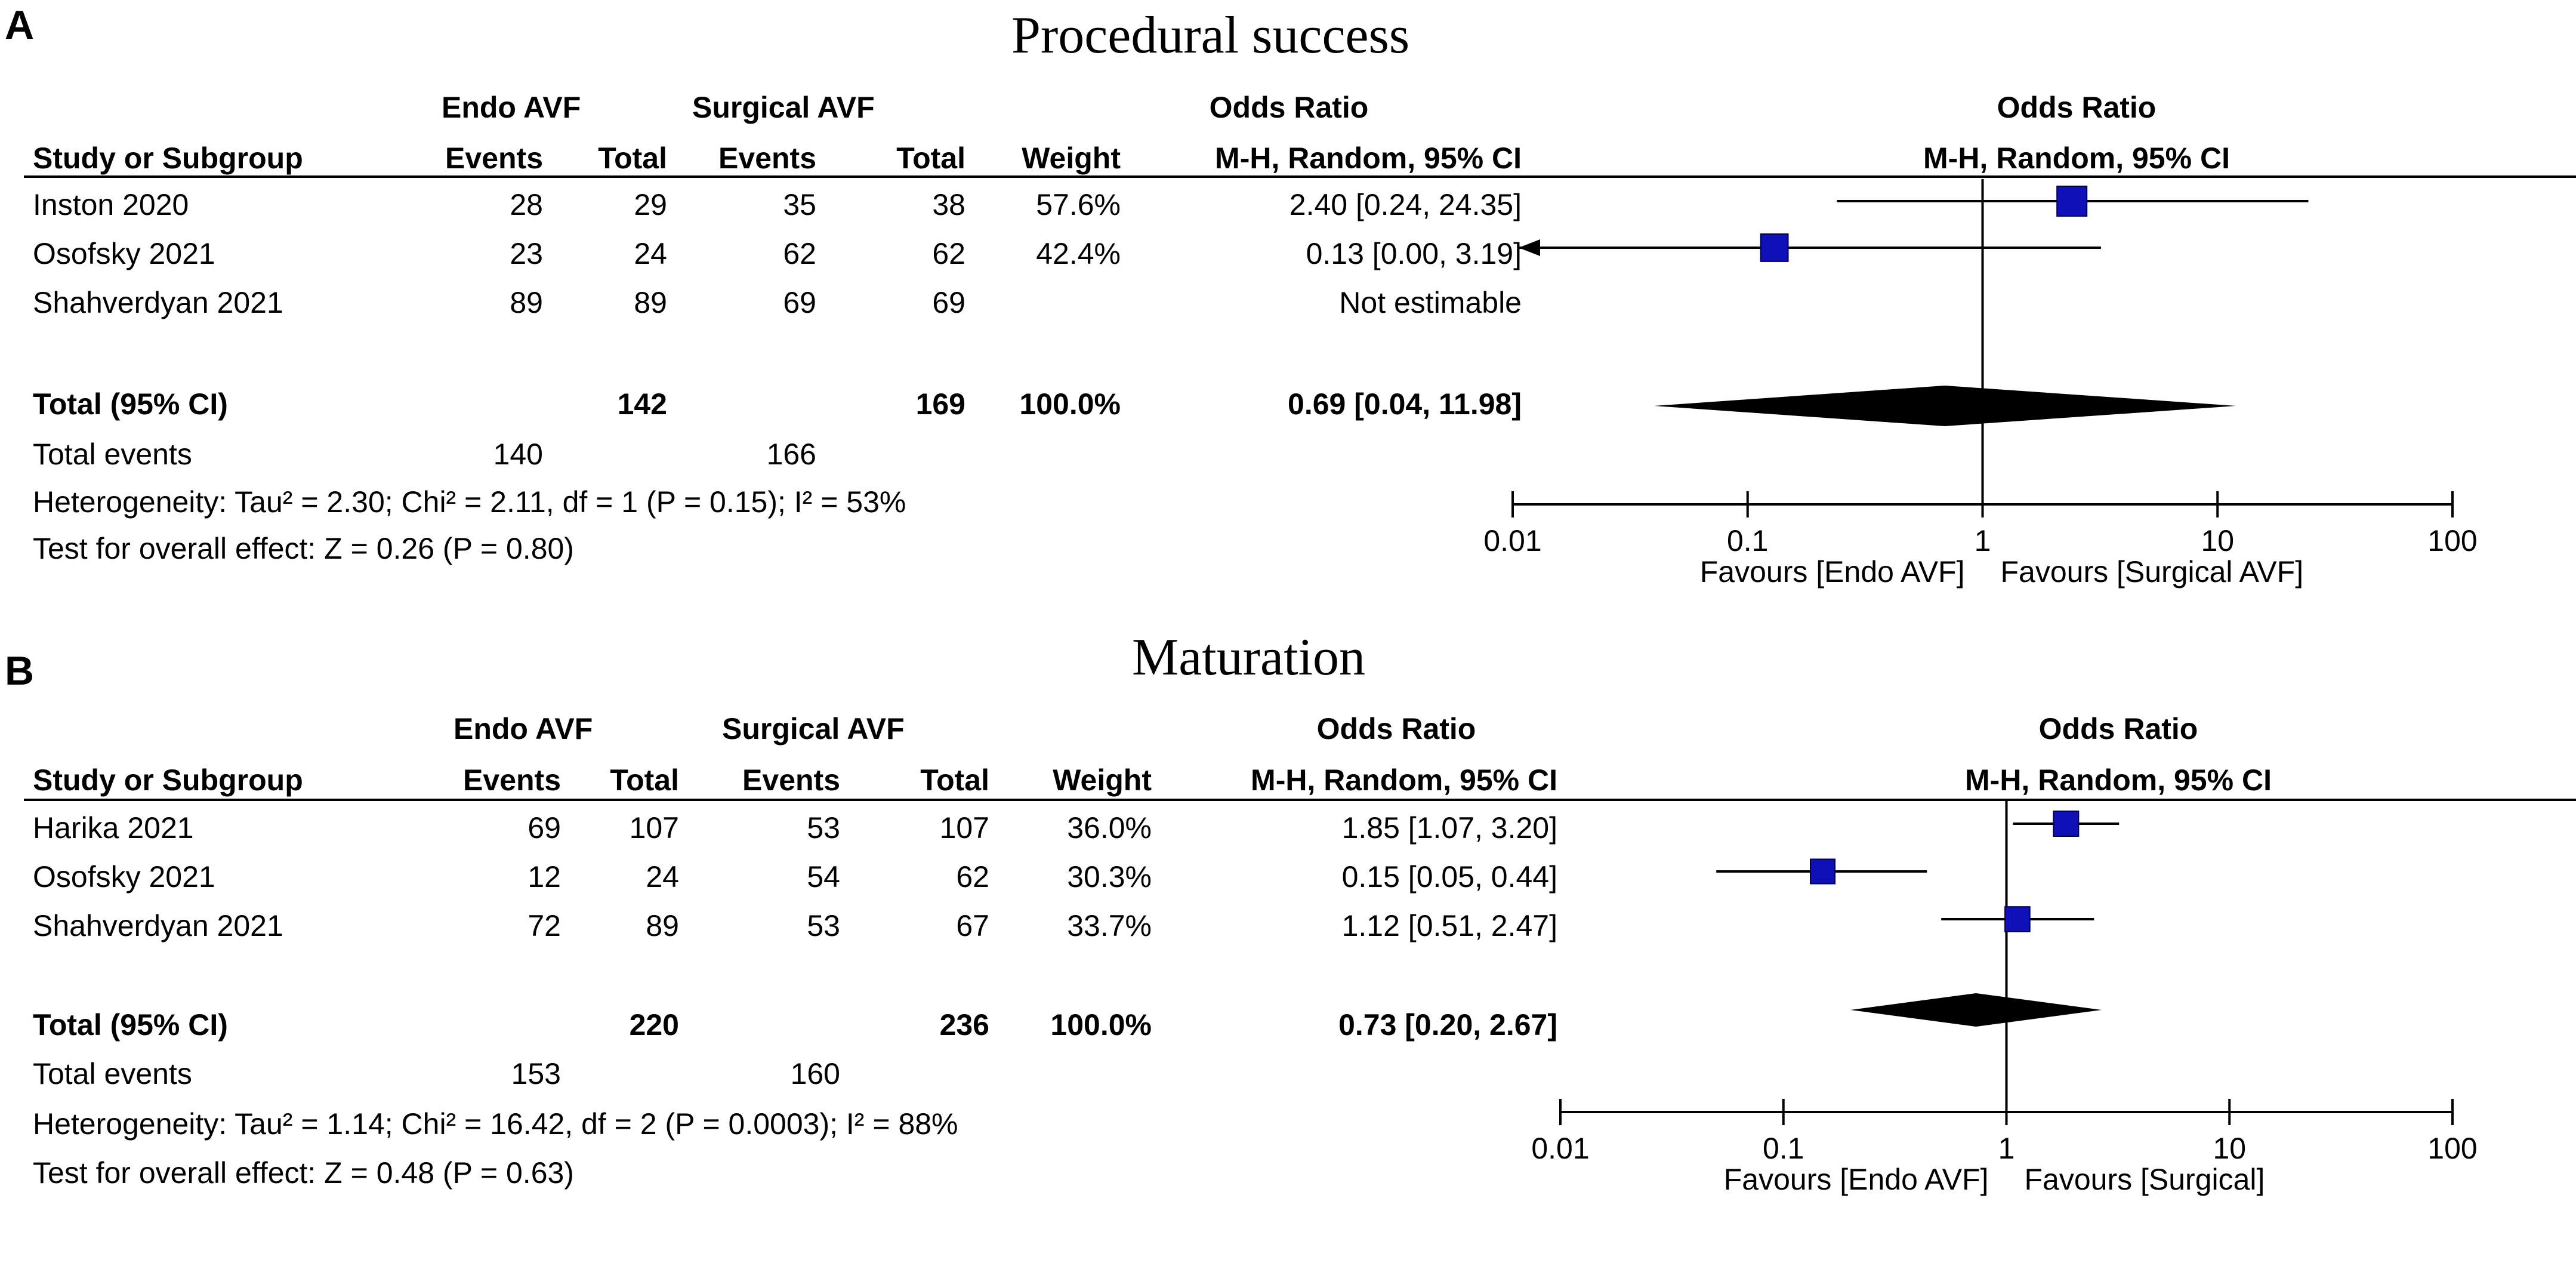  Describe the element at coordinates (1109, 828) in the screenshot. I see `weight: 36.0%` at that location.